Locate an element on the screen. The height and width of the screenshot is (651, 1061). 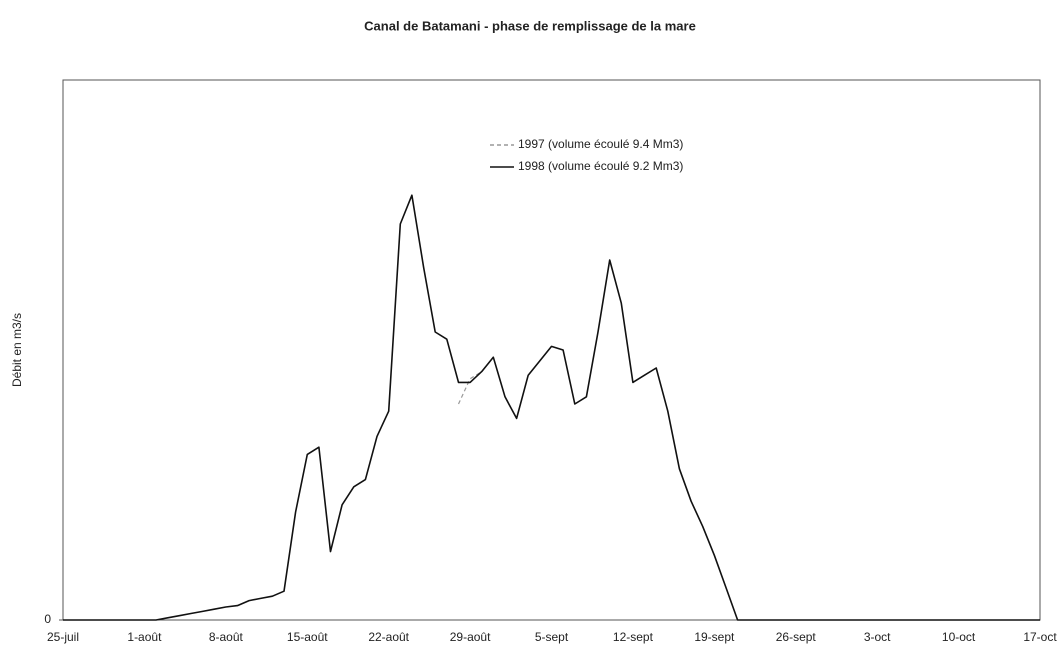
y-tick-label: 0 is located at coordinates (47, 619).